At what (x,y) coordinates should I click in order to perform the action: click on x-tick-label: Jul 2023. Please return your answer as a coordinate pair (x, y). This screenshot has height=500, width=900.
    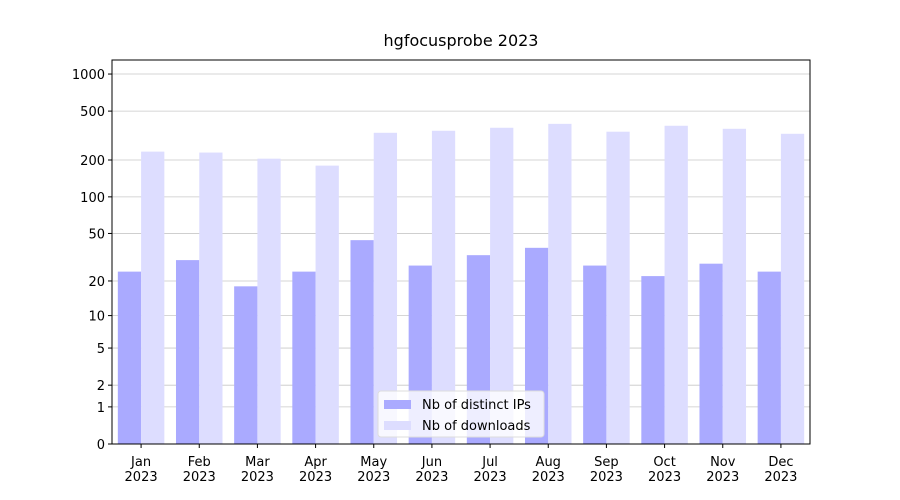
    Looking at the image, I should click on (490, 470).